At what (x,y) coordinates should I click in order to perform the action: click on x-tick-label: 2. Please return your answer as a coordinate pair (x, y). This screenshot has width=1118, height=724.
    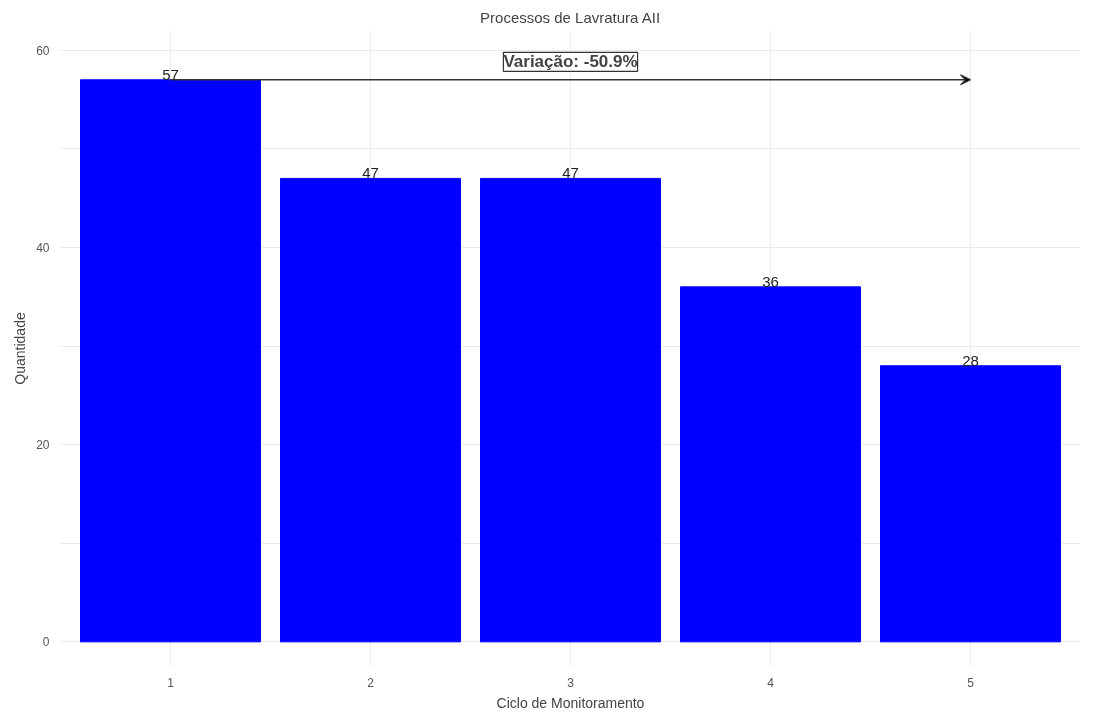
    Looking at the image, I should click on (371, 682).